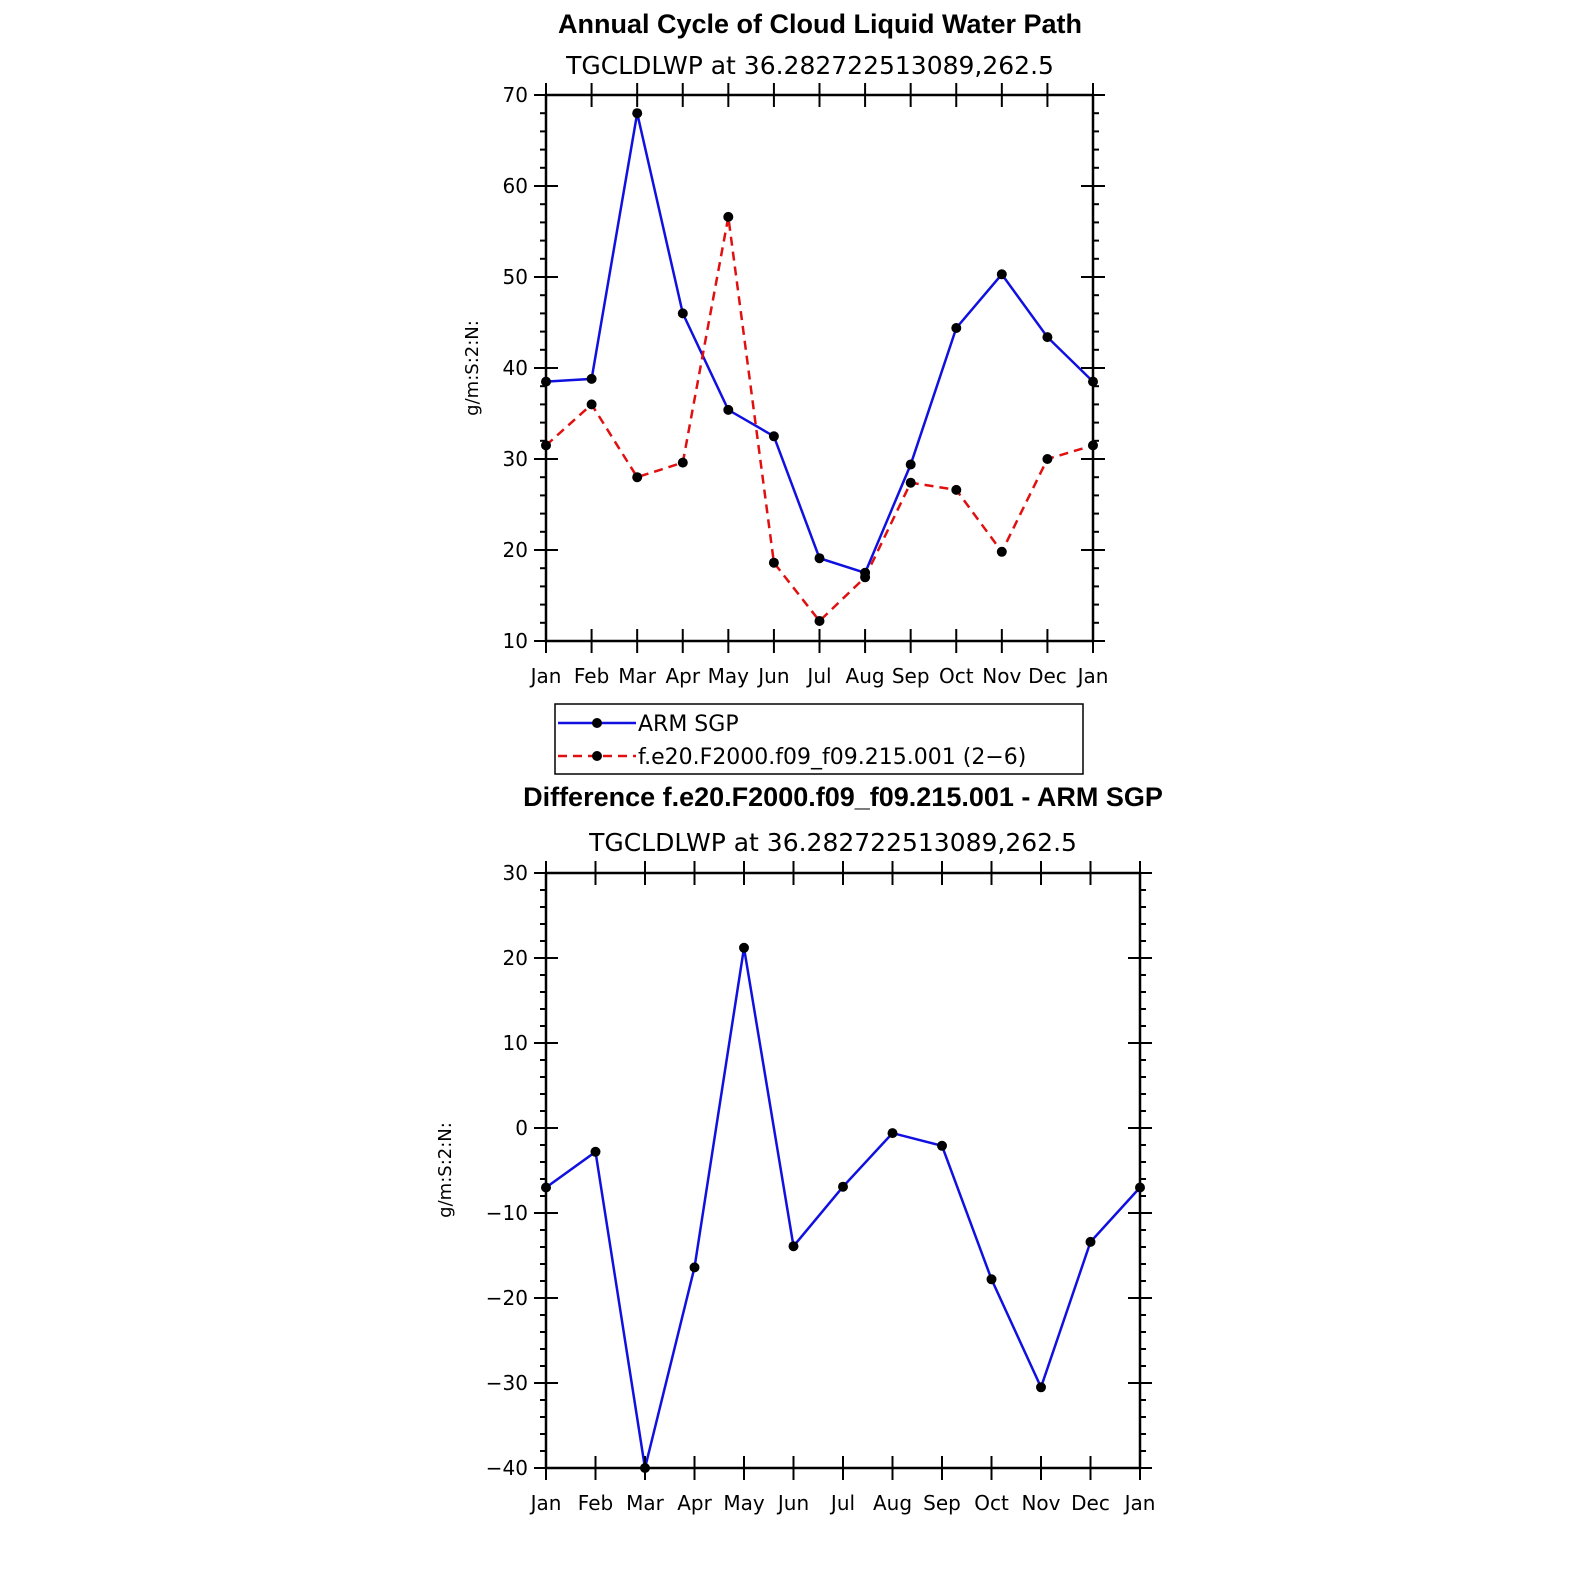 The height and width of the screenshot is (1574, 1574). I want to click on top-chart-xtick-label: Jul, so click(818, 676).